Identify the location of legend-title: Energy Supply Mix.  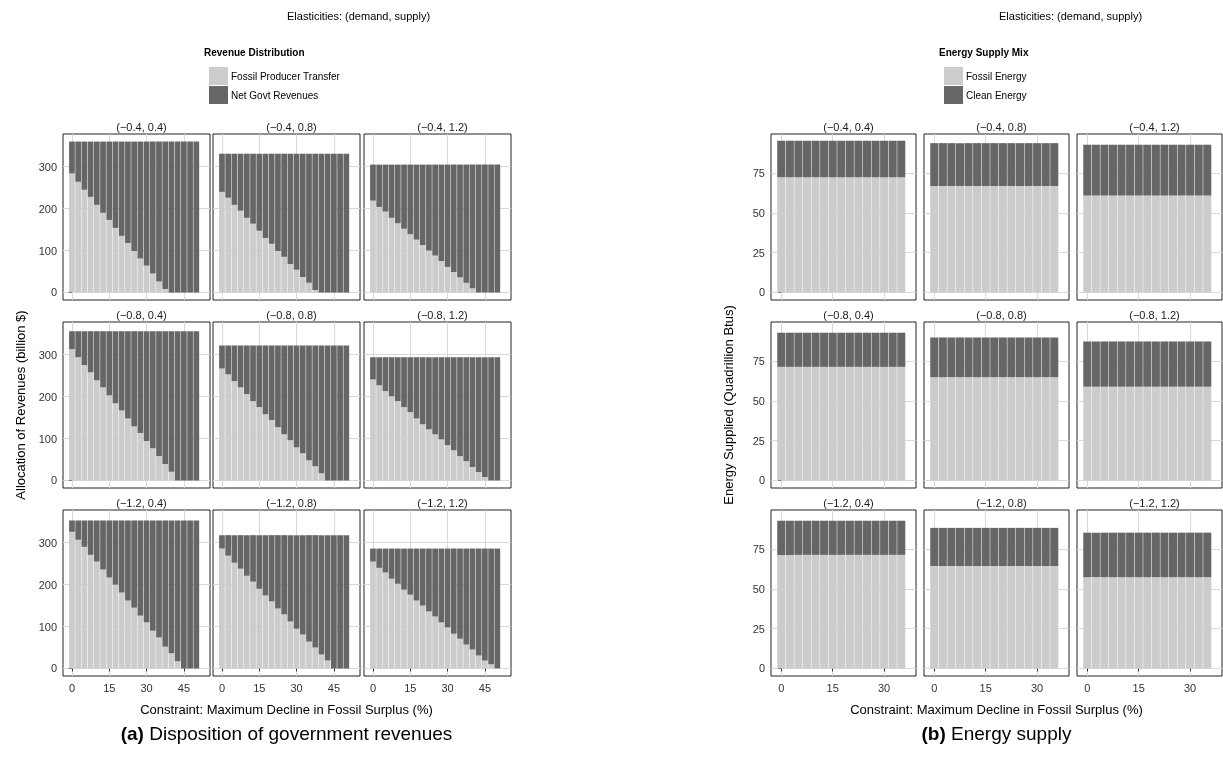
(984, 52).